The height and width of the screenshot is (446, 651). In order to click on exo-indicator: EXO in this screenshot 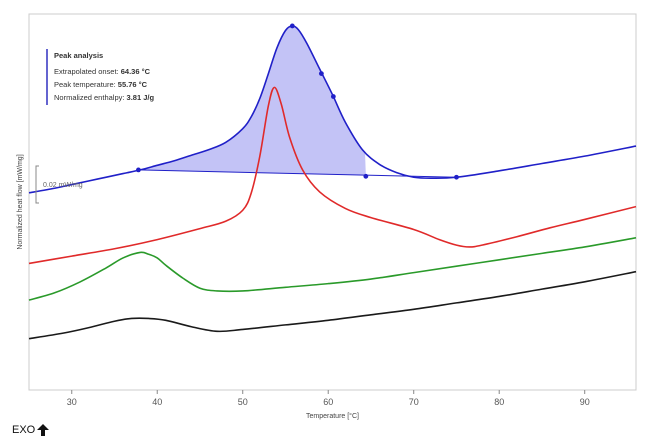, I will do `click(31, 430)`.